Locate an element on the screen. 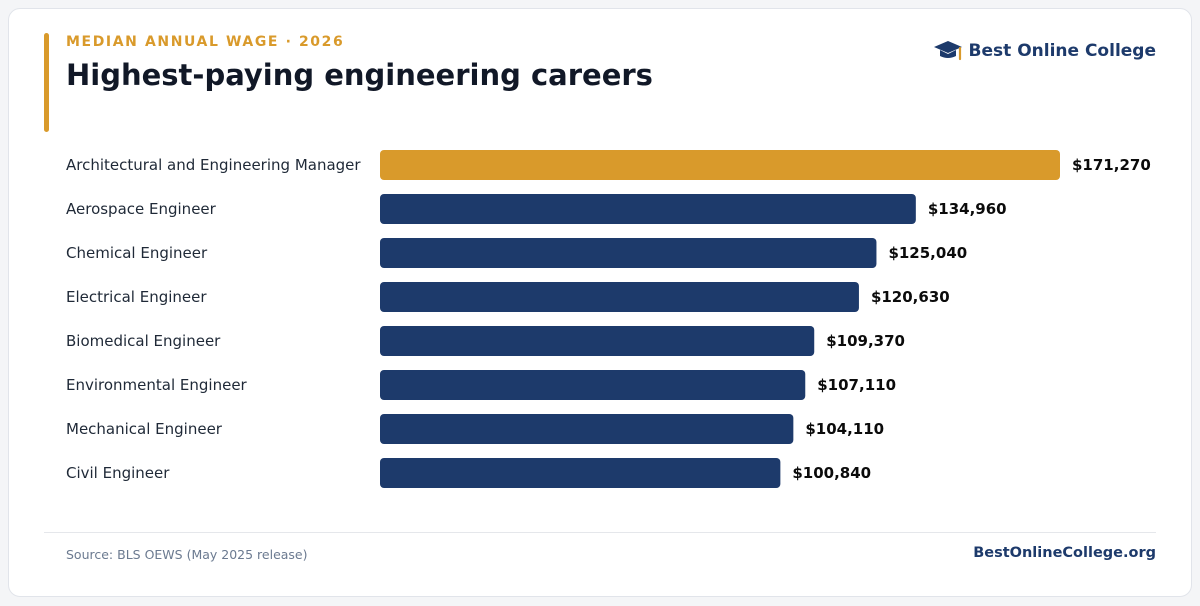 The width and height of the screenshot is (1200, 606). value-label: $100,840 is located at coordinates (831, 473).